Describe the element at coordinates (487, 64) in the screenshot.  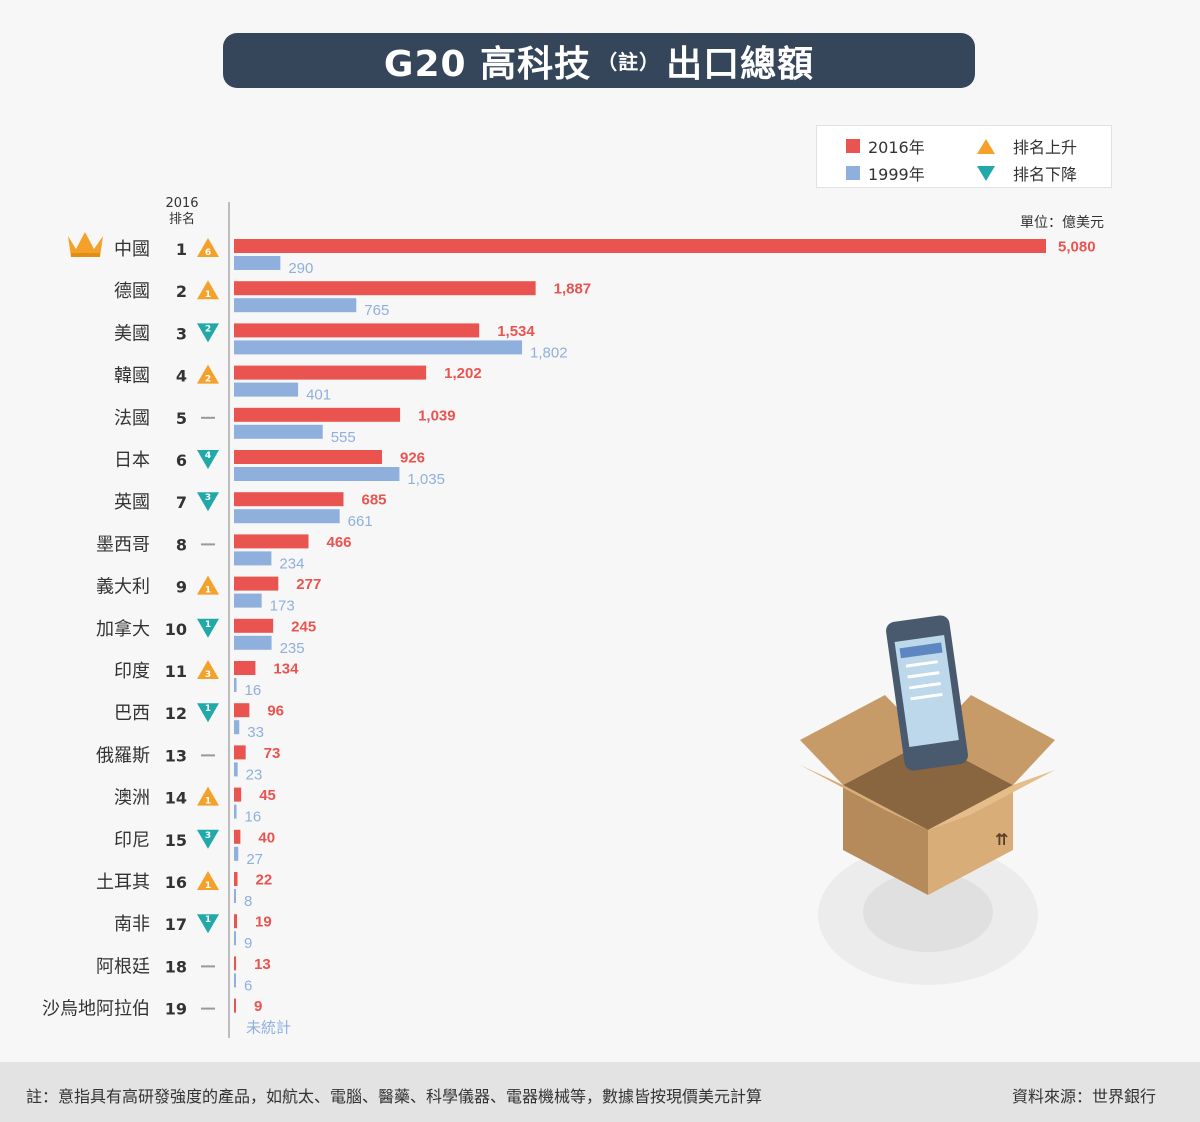
I see `title-main: G20 高科技` at that location.